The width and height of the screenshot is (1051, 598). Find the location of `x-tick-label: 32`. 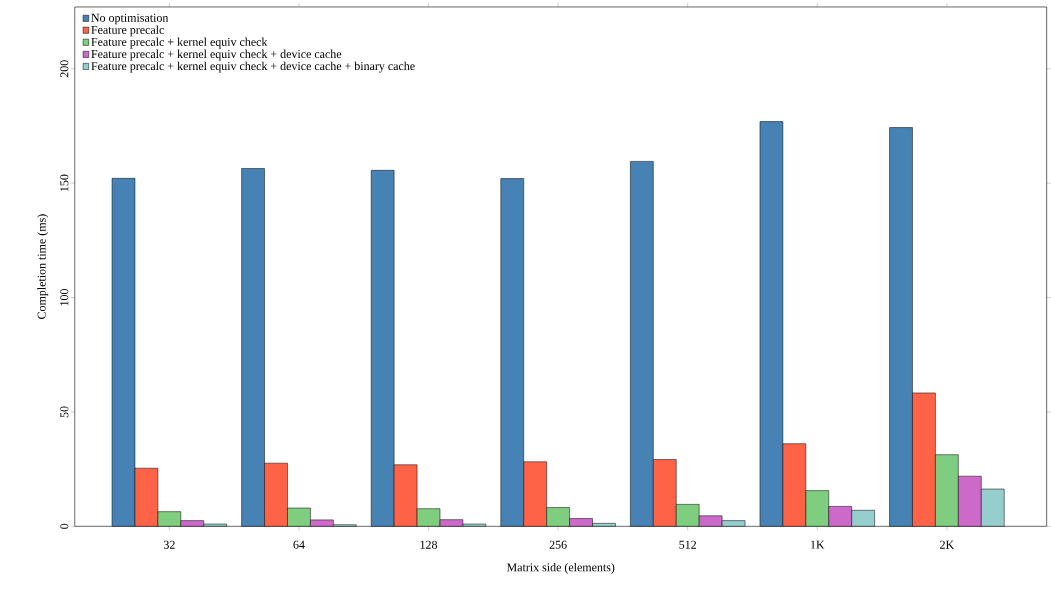

x-tick-label: 32 is located at coordinates (169, 544).